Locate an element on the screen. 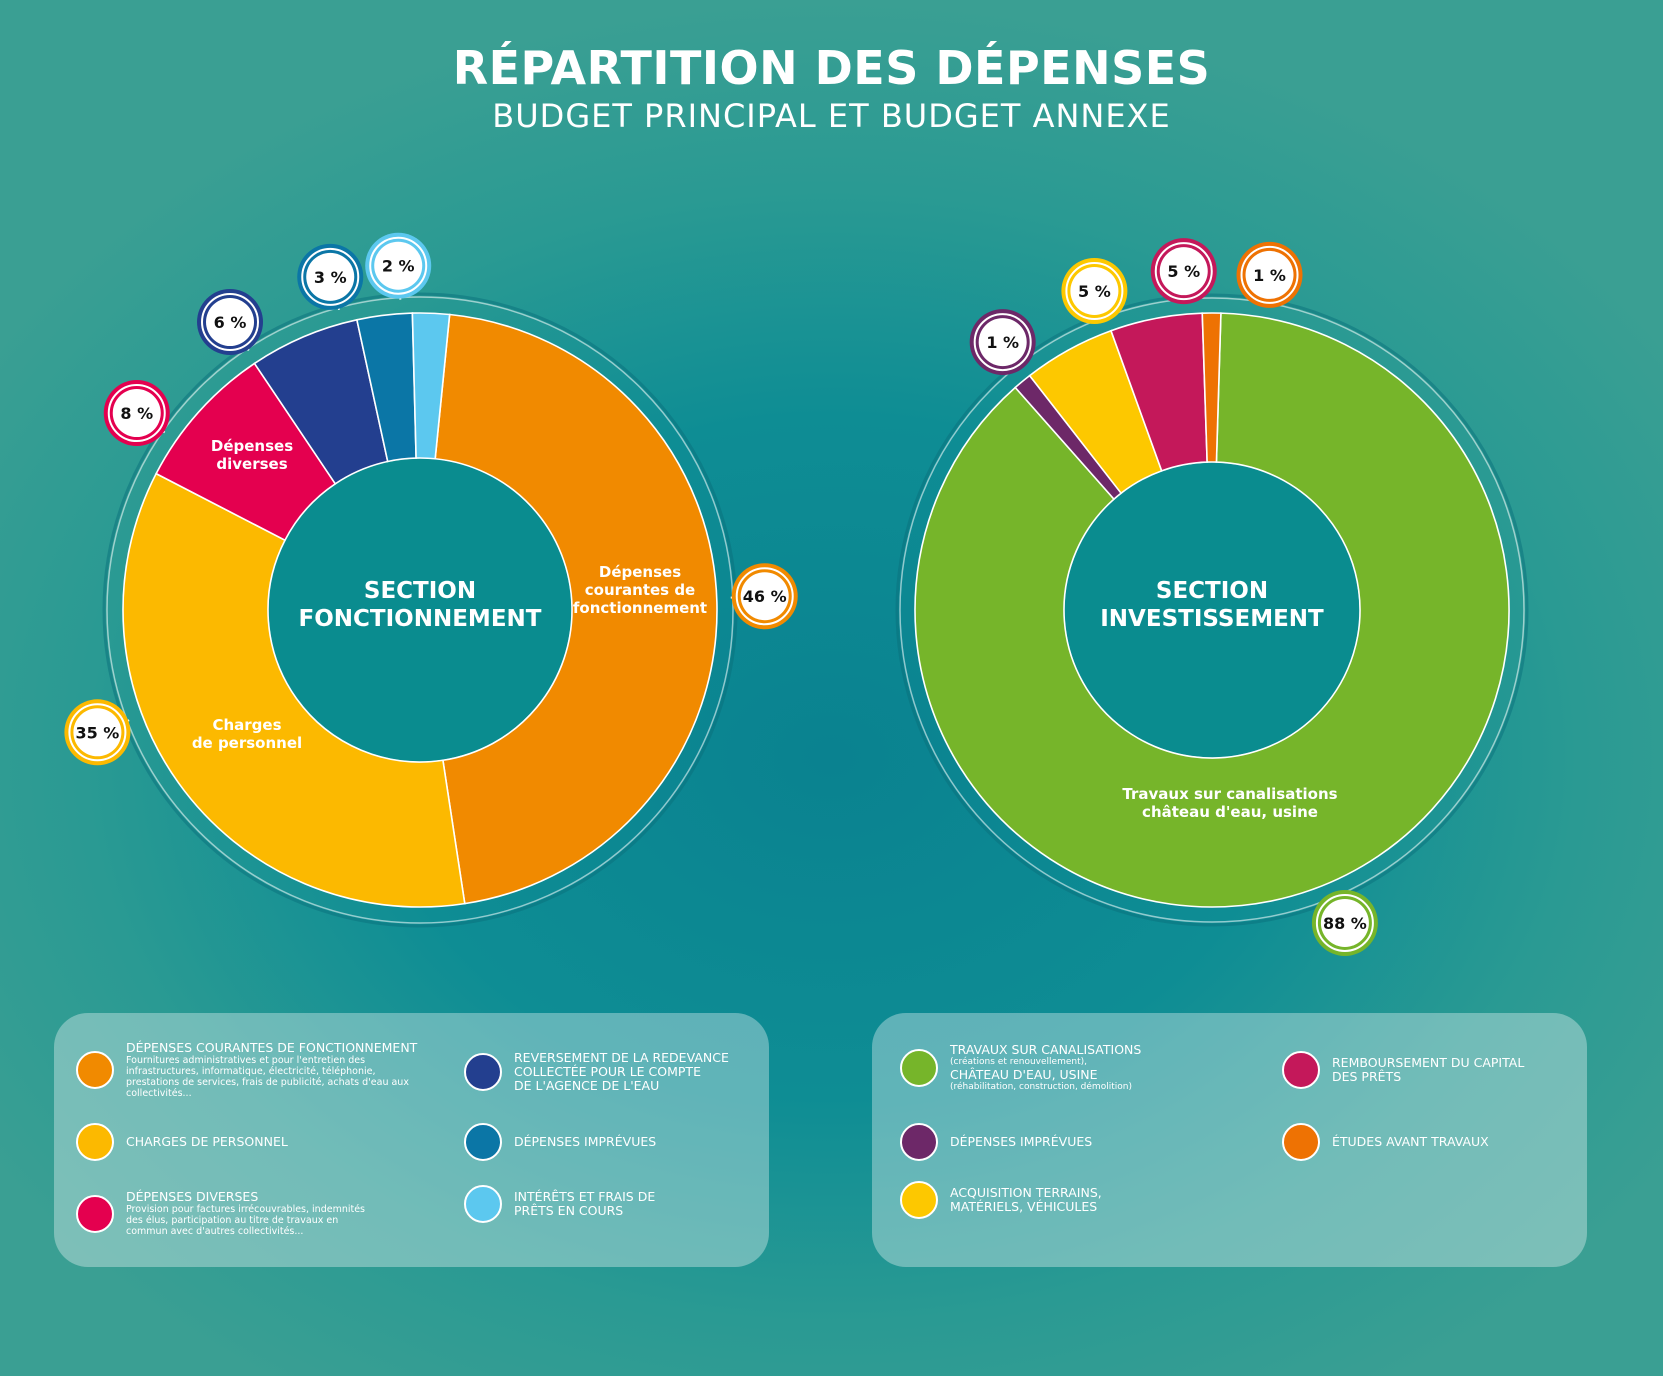 The height and width of the screenshot is (1376, 1663). legend-title: REVERSEMENT DE LA REDEVANCE is located at coordinates (621, 1057).